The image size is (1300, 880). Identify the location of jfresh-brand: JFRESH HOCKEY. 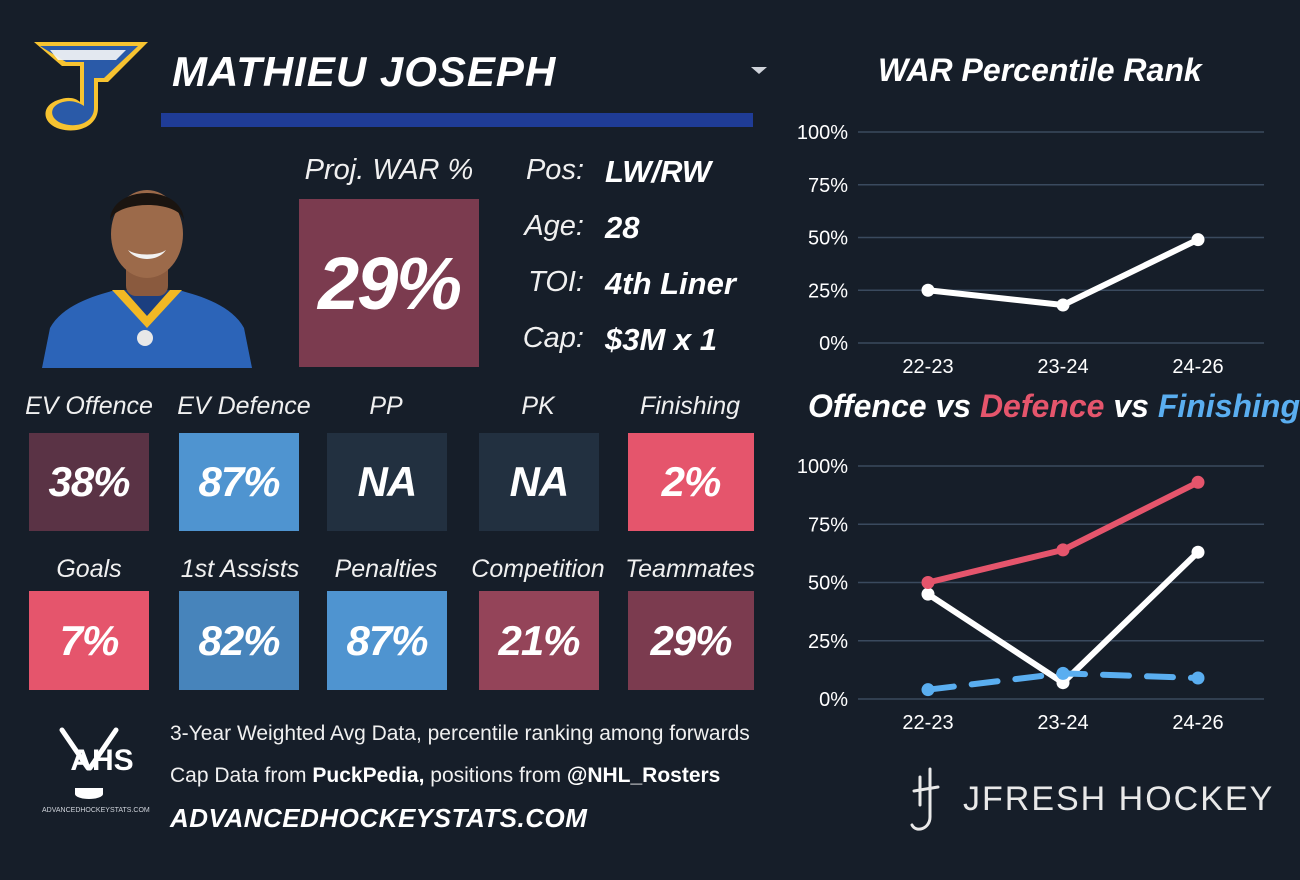
(1119, 799).